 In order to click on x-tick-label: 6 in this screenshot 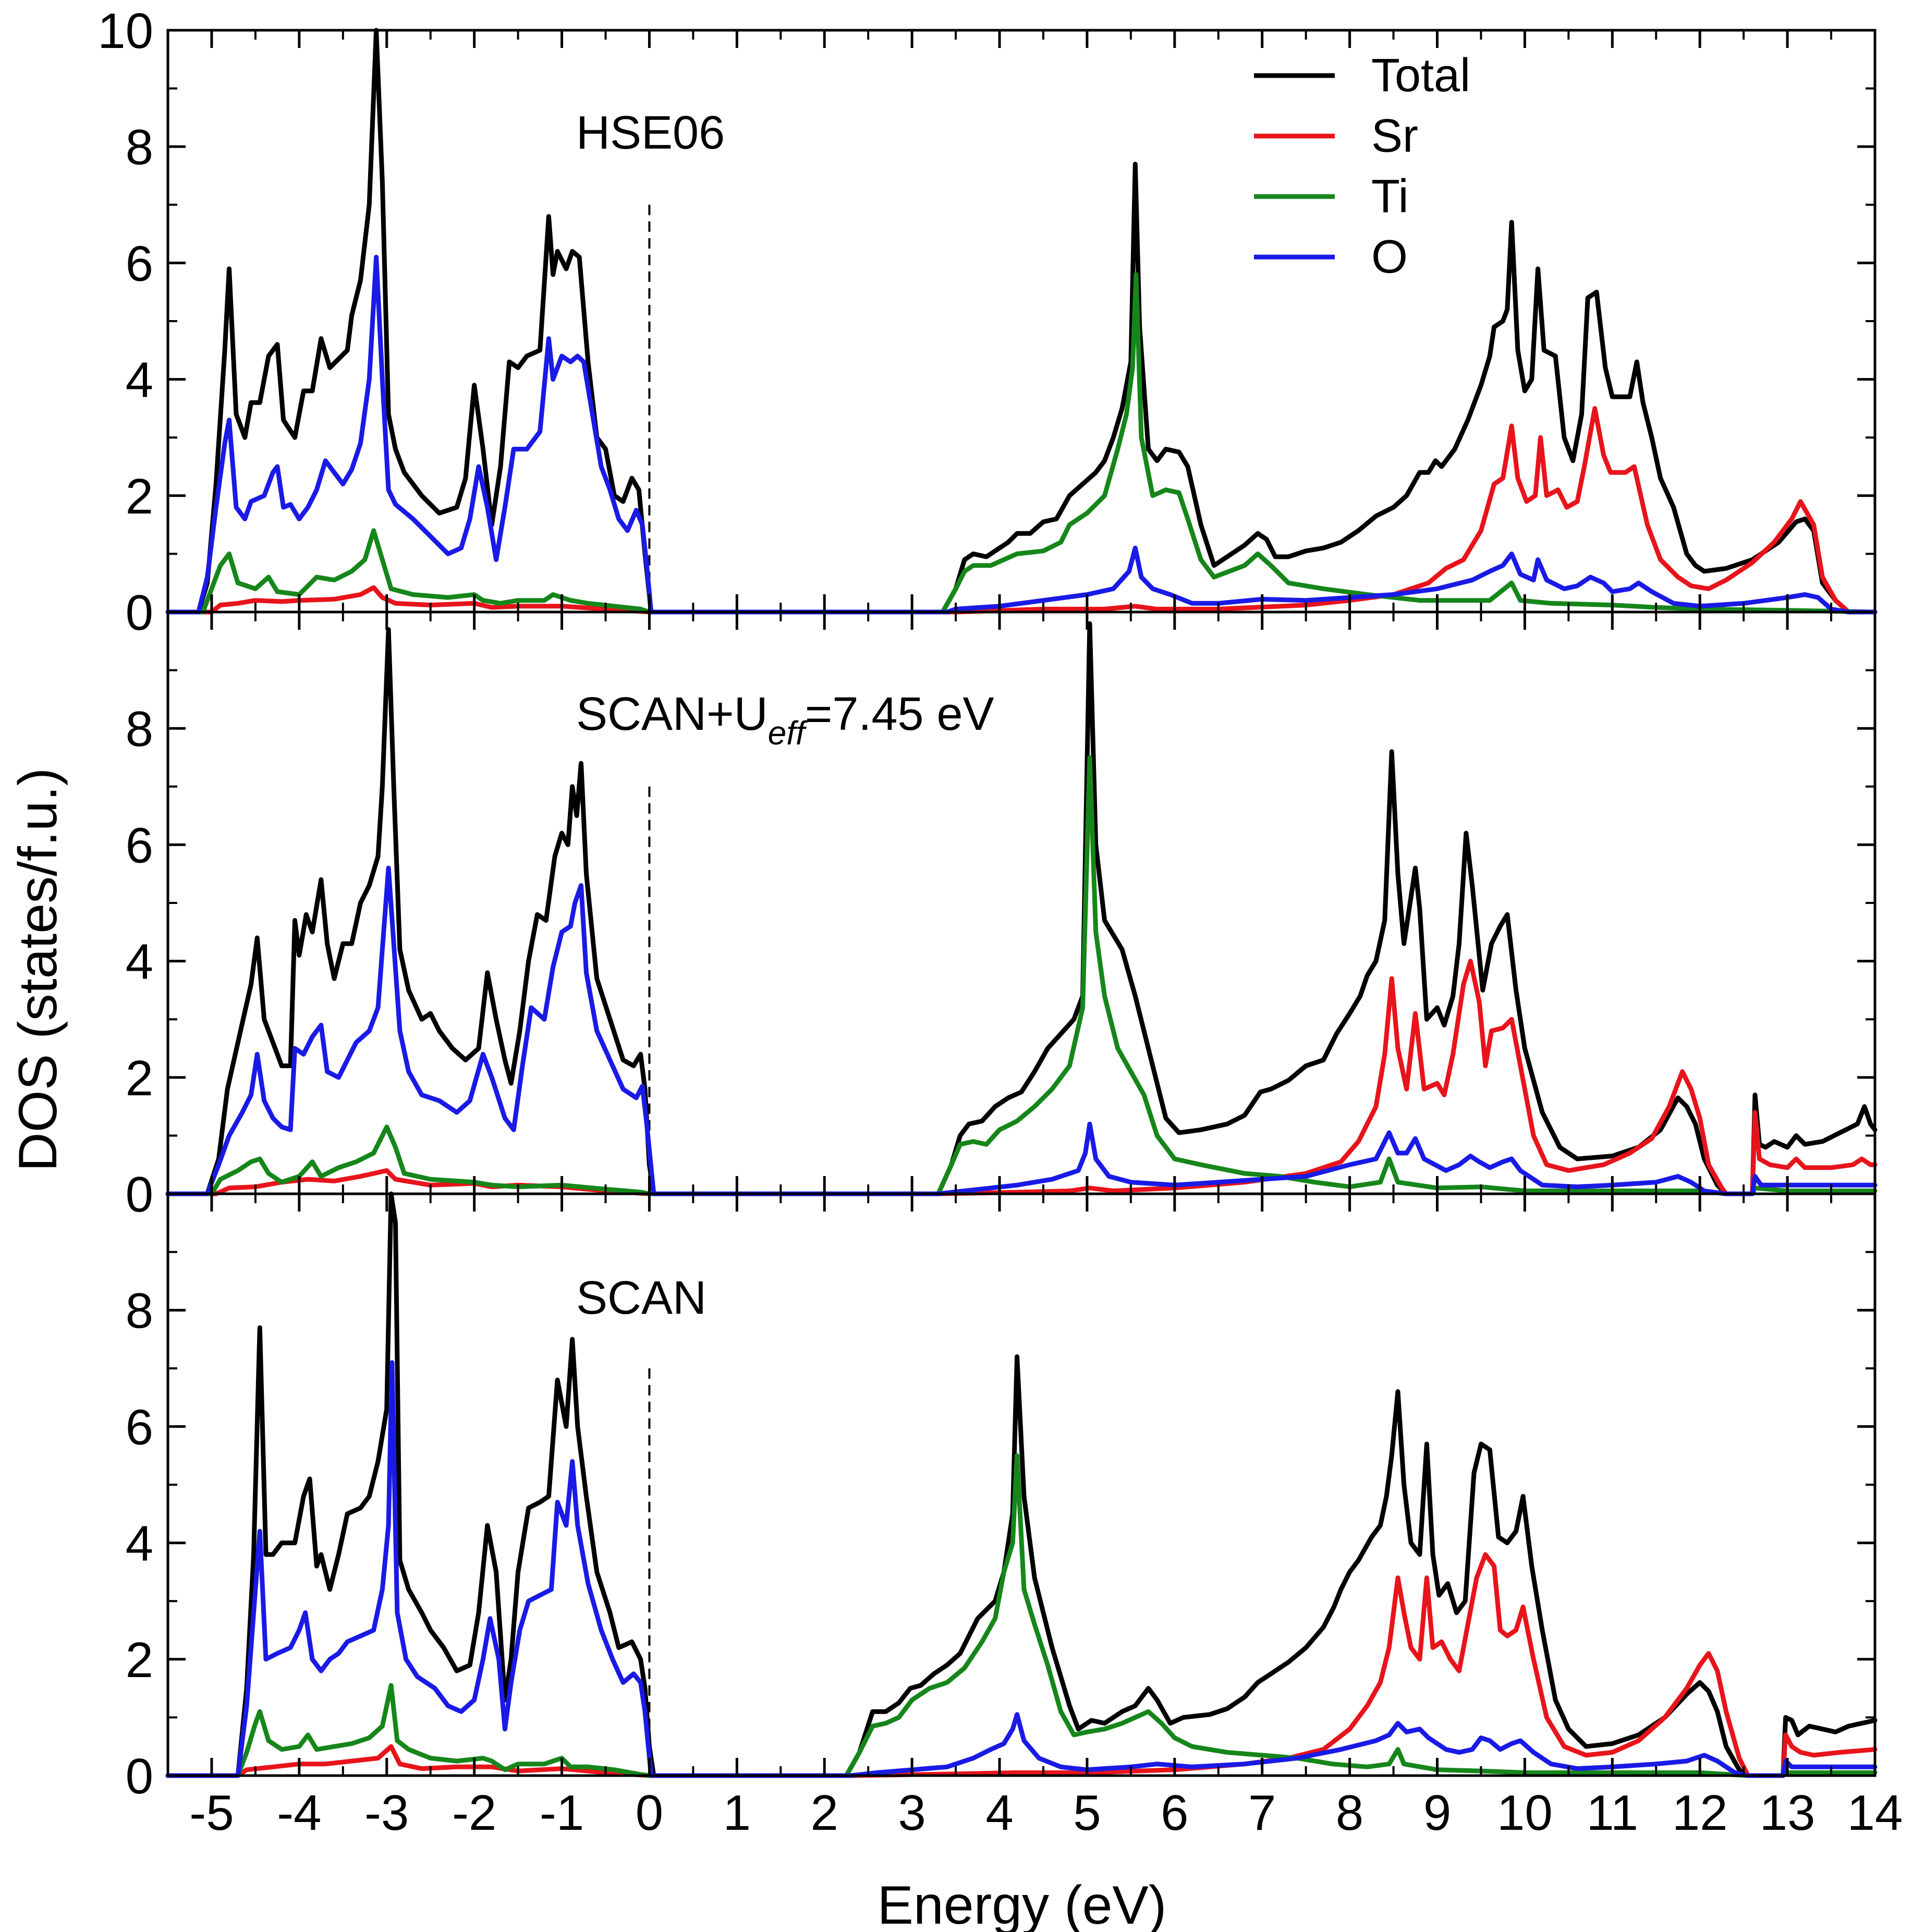, I will do `click(1174, 1813)`.